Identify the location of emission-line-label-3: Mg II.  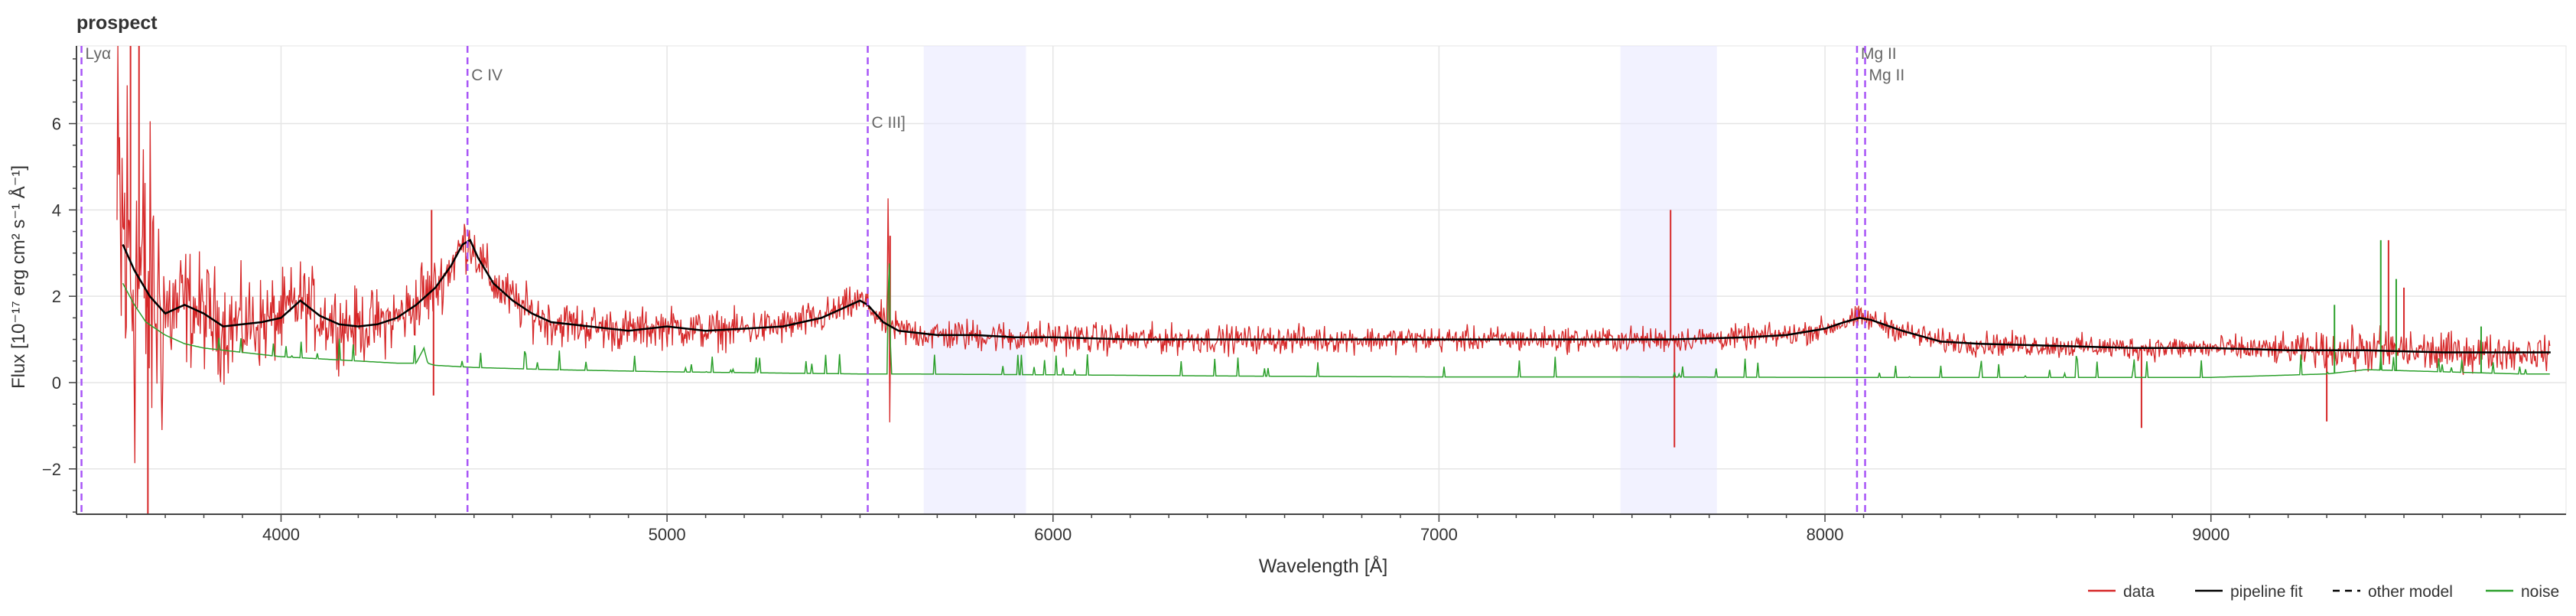
(1879, 54).